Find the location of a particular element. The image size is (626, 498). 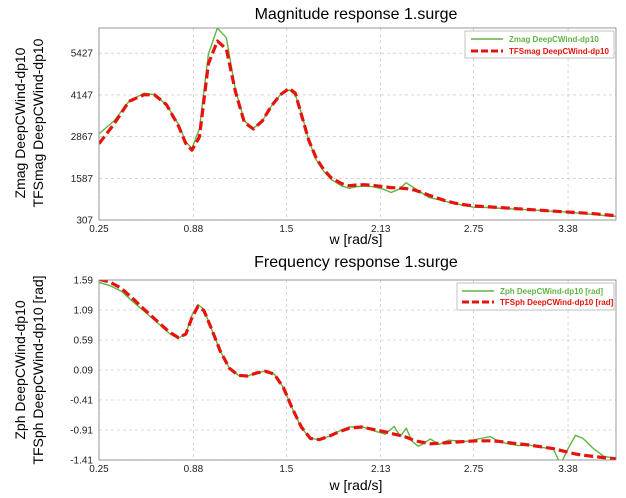

phase-xtick-label: 2.75 is located at coordinates (474, 469).